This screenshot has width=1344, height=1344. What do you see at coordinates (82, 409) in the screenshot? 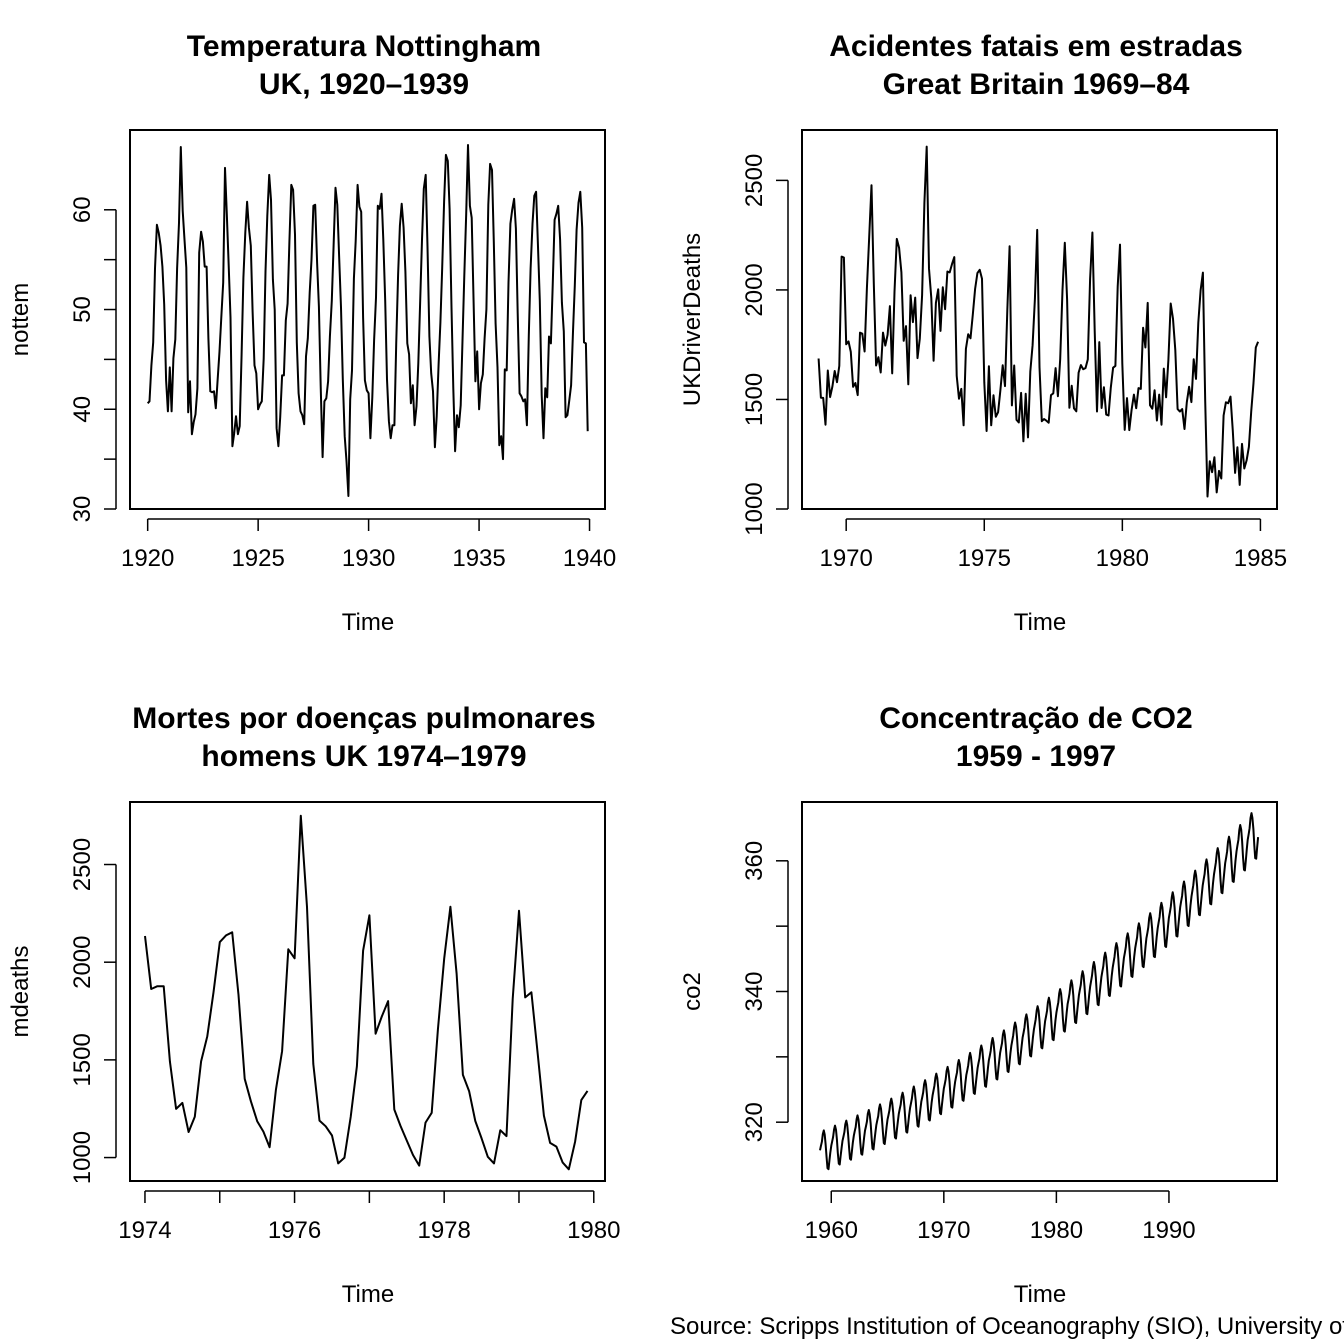
I see `y-tick-label: 40` at bounding box center [82, 409].